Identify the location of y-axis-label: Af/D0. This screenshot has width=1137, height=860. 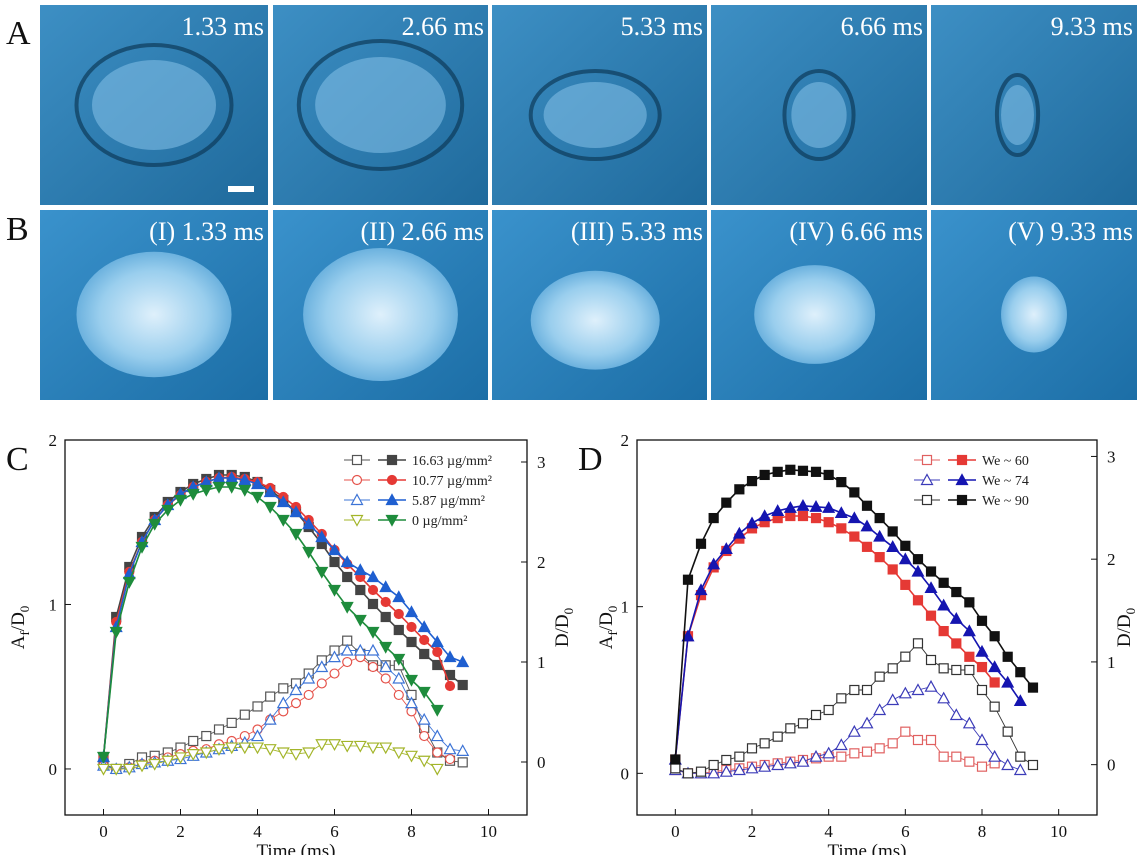
(20, 628).